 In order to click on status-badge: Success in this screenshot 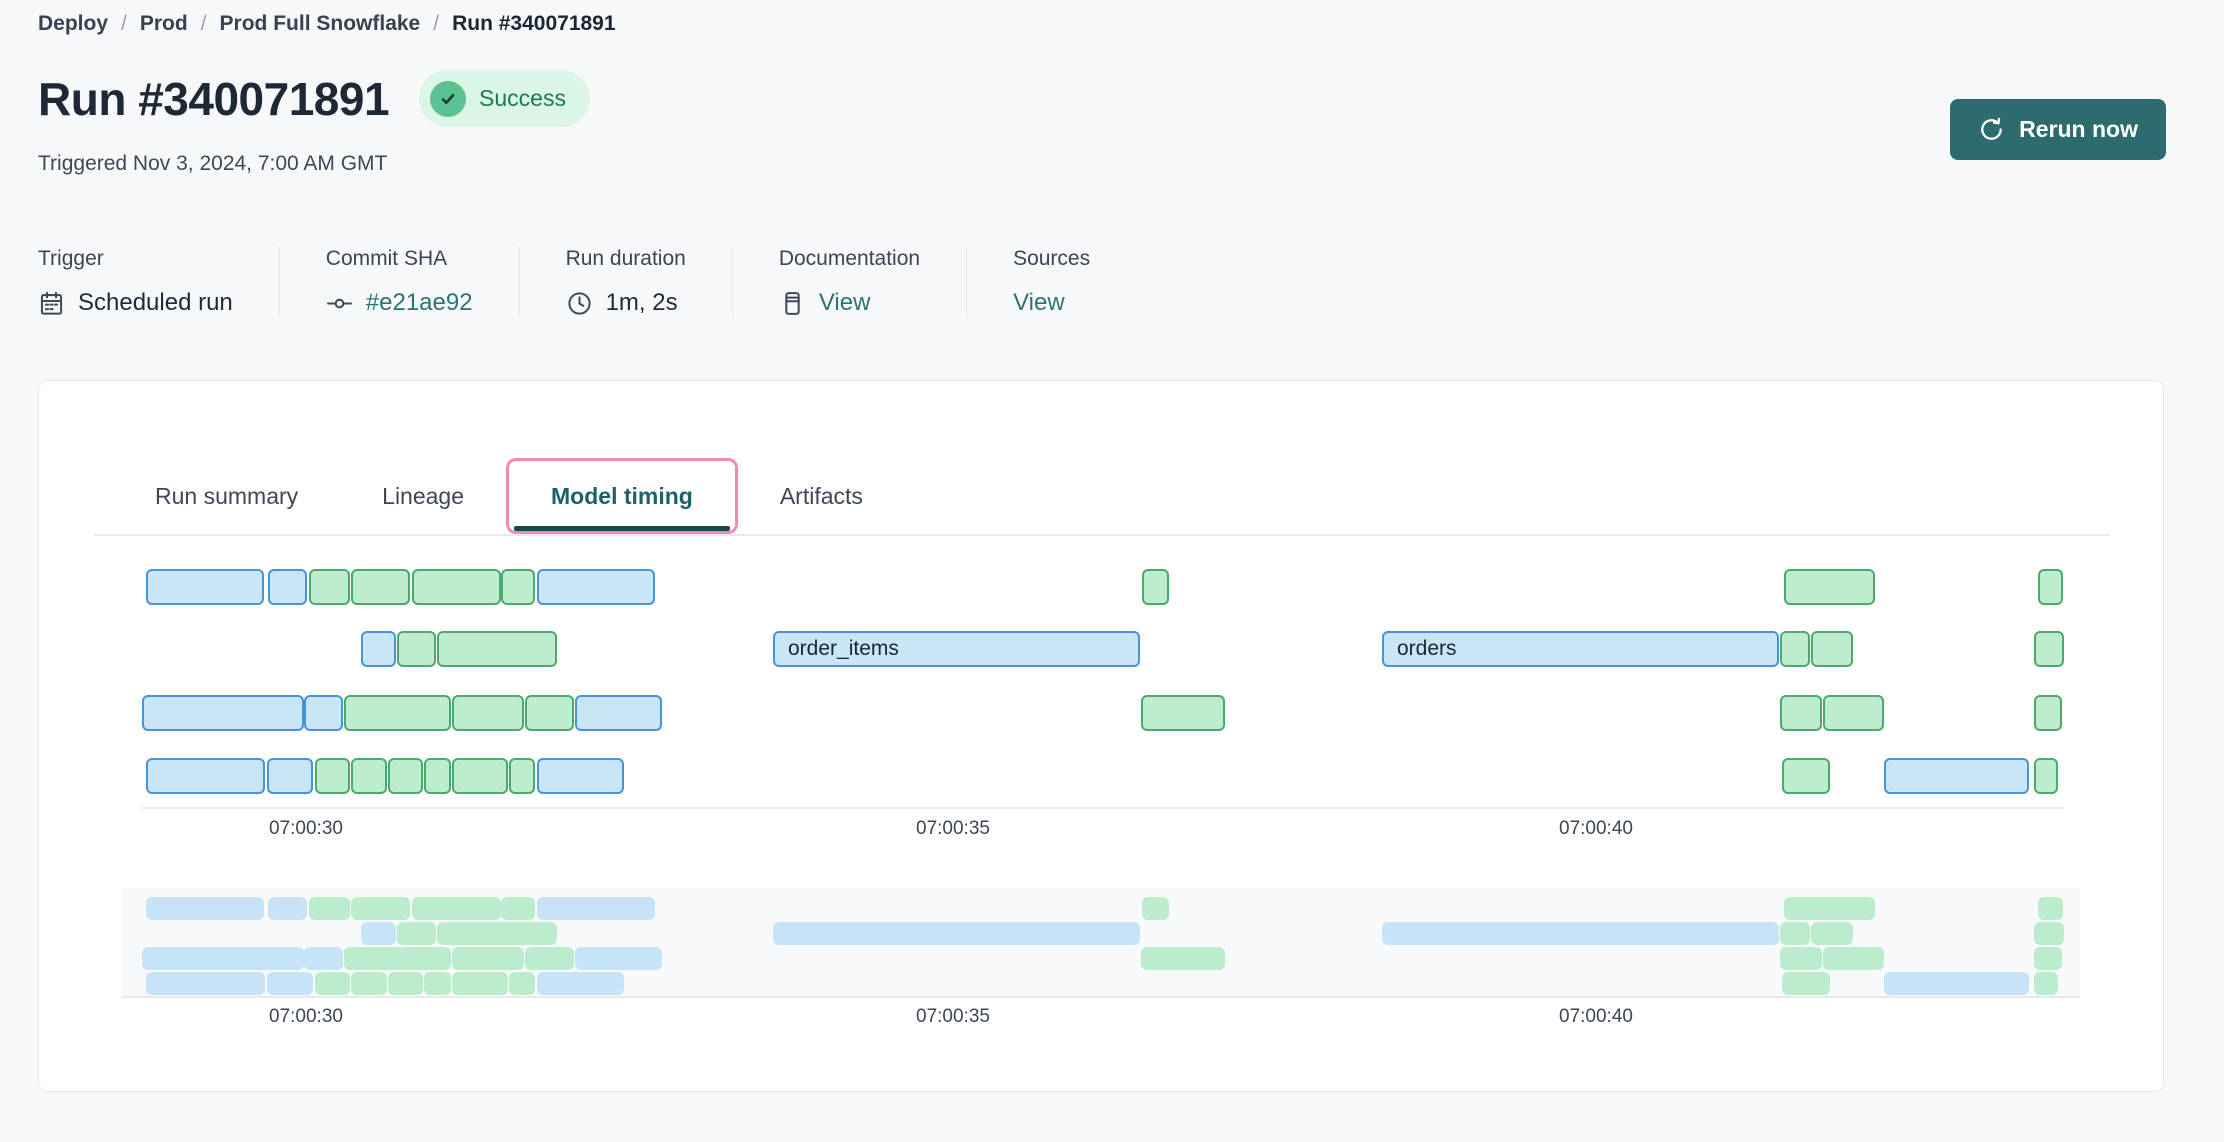, I will do `click(504, 98)`.